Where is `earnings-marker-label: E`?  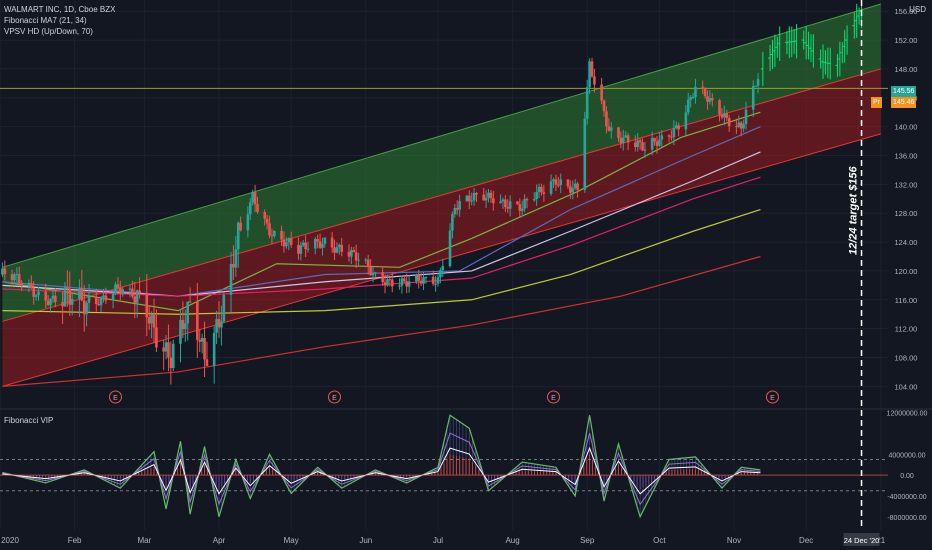 earnings-marker-label: E is located at coordinates (115, 398).